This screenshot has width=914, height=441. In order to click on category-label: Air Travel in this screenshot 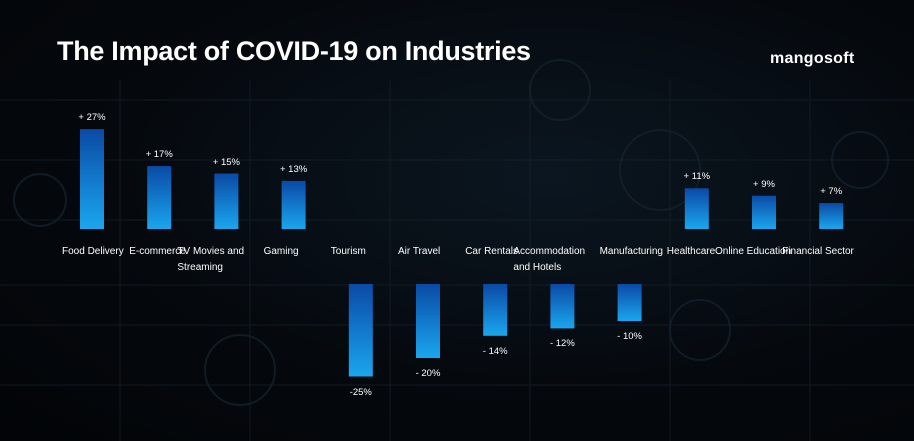, I will do `click(419, 251)`.